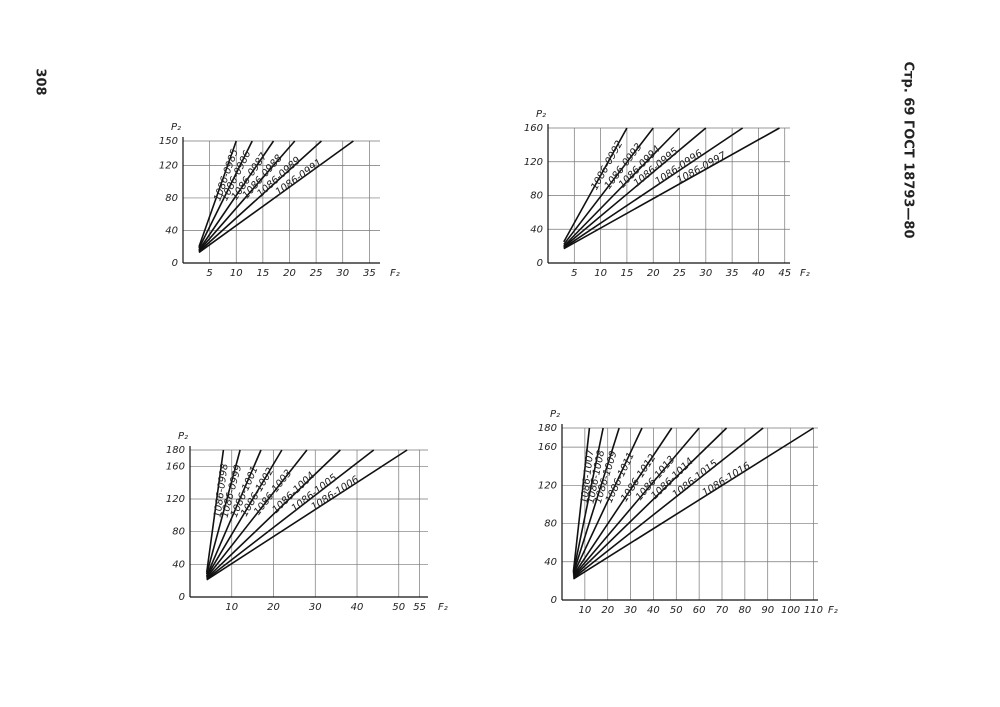 The width and height of the screenshot is (1000, 707). Describe the element at coordinates (908, 149) in the screenshot. I see `page-header: Стр. 69 ГОСТ 18793—80` at that location.